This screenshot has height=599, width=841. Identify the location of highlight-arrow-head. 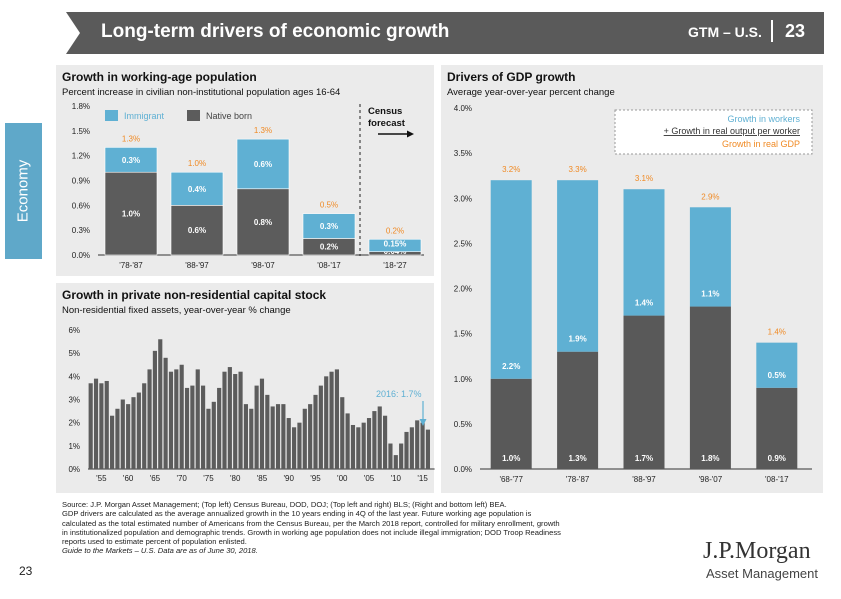
(423, 422).